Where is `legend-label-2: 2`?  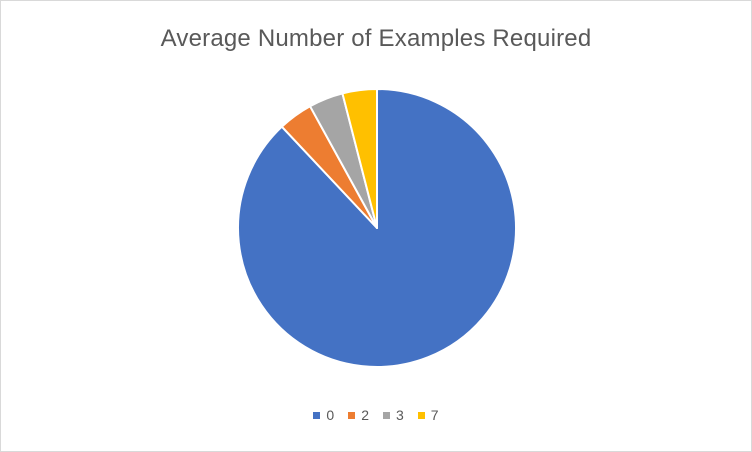 legend-label-2: 2 is located at coordinates (365, 415).